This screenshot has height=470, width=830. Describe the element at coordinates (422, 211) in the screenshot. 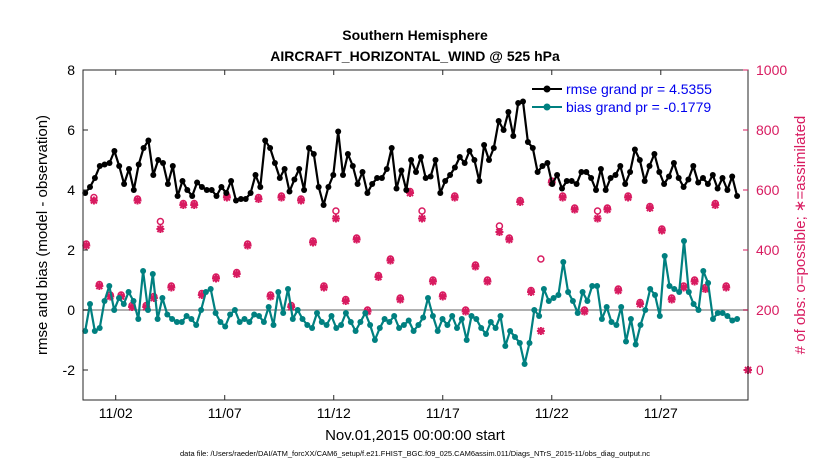

I see `obs-possible-point` at that location.